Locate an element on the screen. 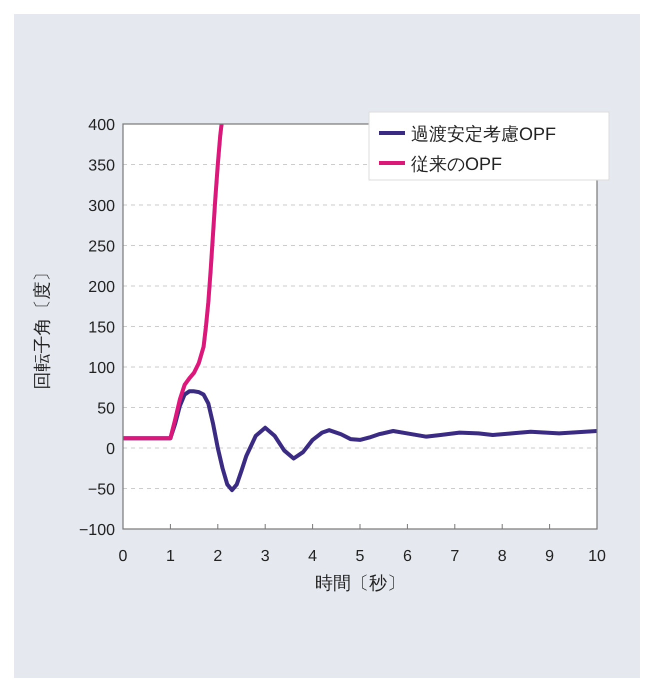 This screenshot has height=684, width=647. y-tick-label: 350 is located at coordinates (102, 166).